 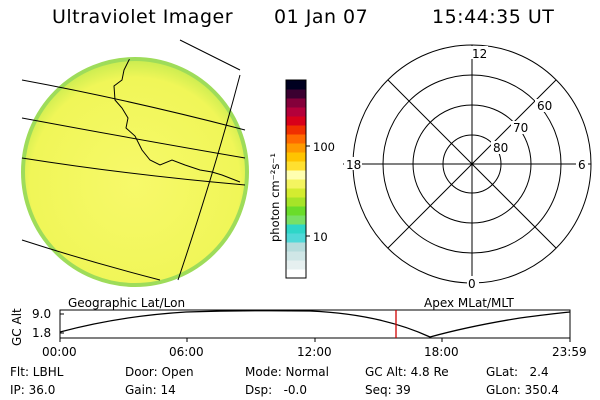 I want to click on mlt-label-12: 12, so click(x=479, y=54).